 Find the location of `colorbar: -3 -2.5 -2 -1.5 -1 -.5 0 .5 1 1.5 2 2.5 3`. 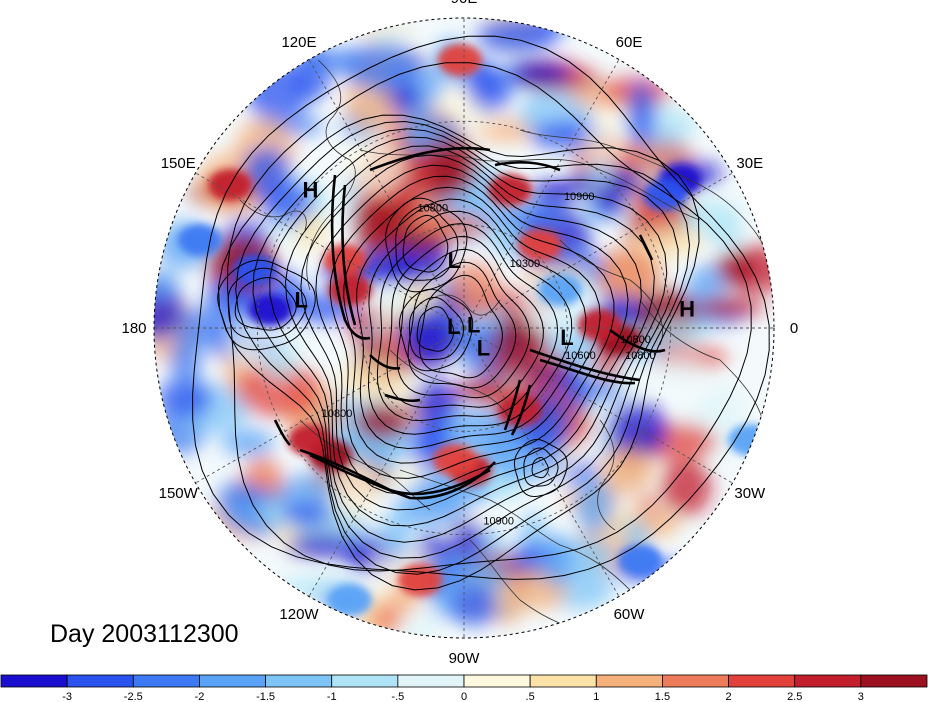

colorbar: -3 -2.5 -2 -1.5 -1 -.5 0 .5 1 1.5 2 2.5 3 is located at coordinates (464, 688).